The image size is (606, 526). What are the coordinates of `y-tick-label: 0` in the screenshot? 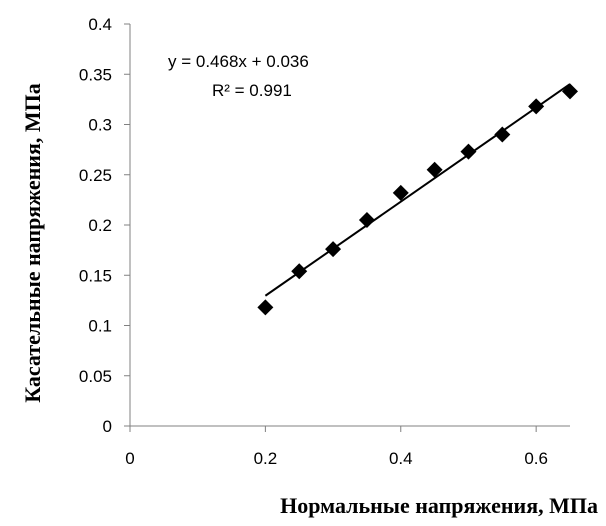 It's located at (107, 426).